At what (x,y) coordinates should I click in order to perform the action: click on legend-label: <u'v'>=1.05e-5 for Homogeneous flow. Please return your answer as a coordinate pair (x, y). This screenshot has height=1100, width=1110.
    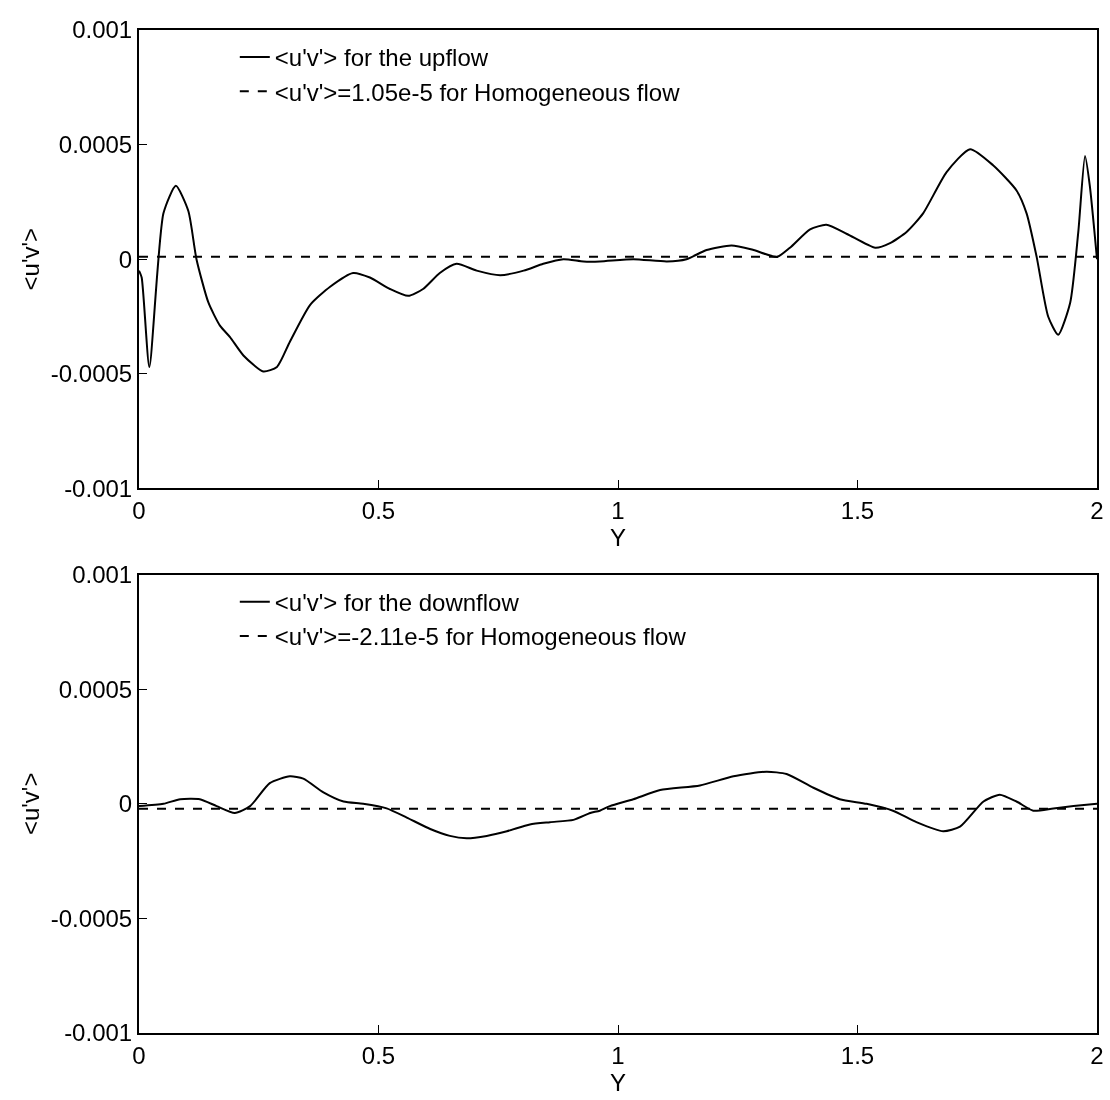
    Looking at the image, I should click on (477, 92).